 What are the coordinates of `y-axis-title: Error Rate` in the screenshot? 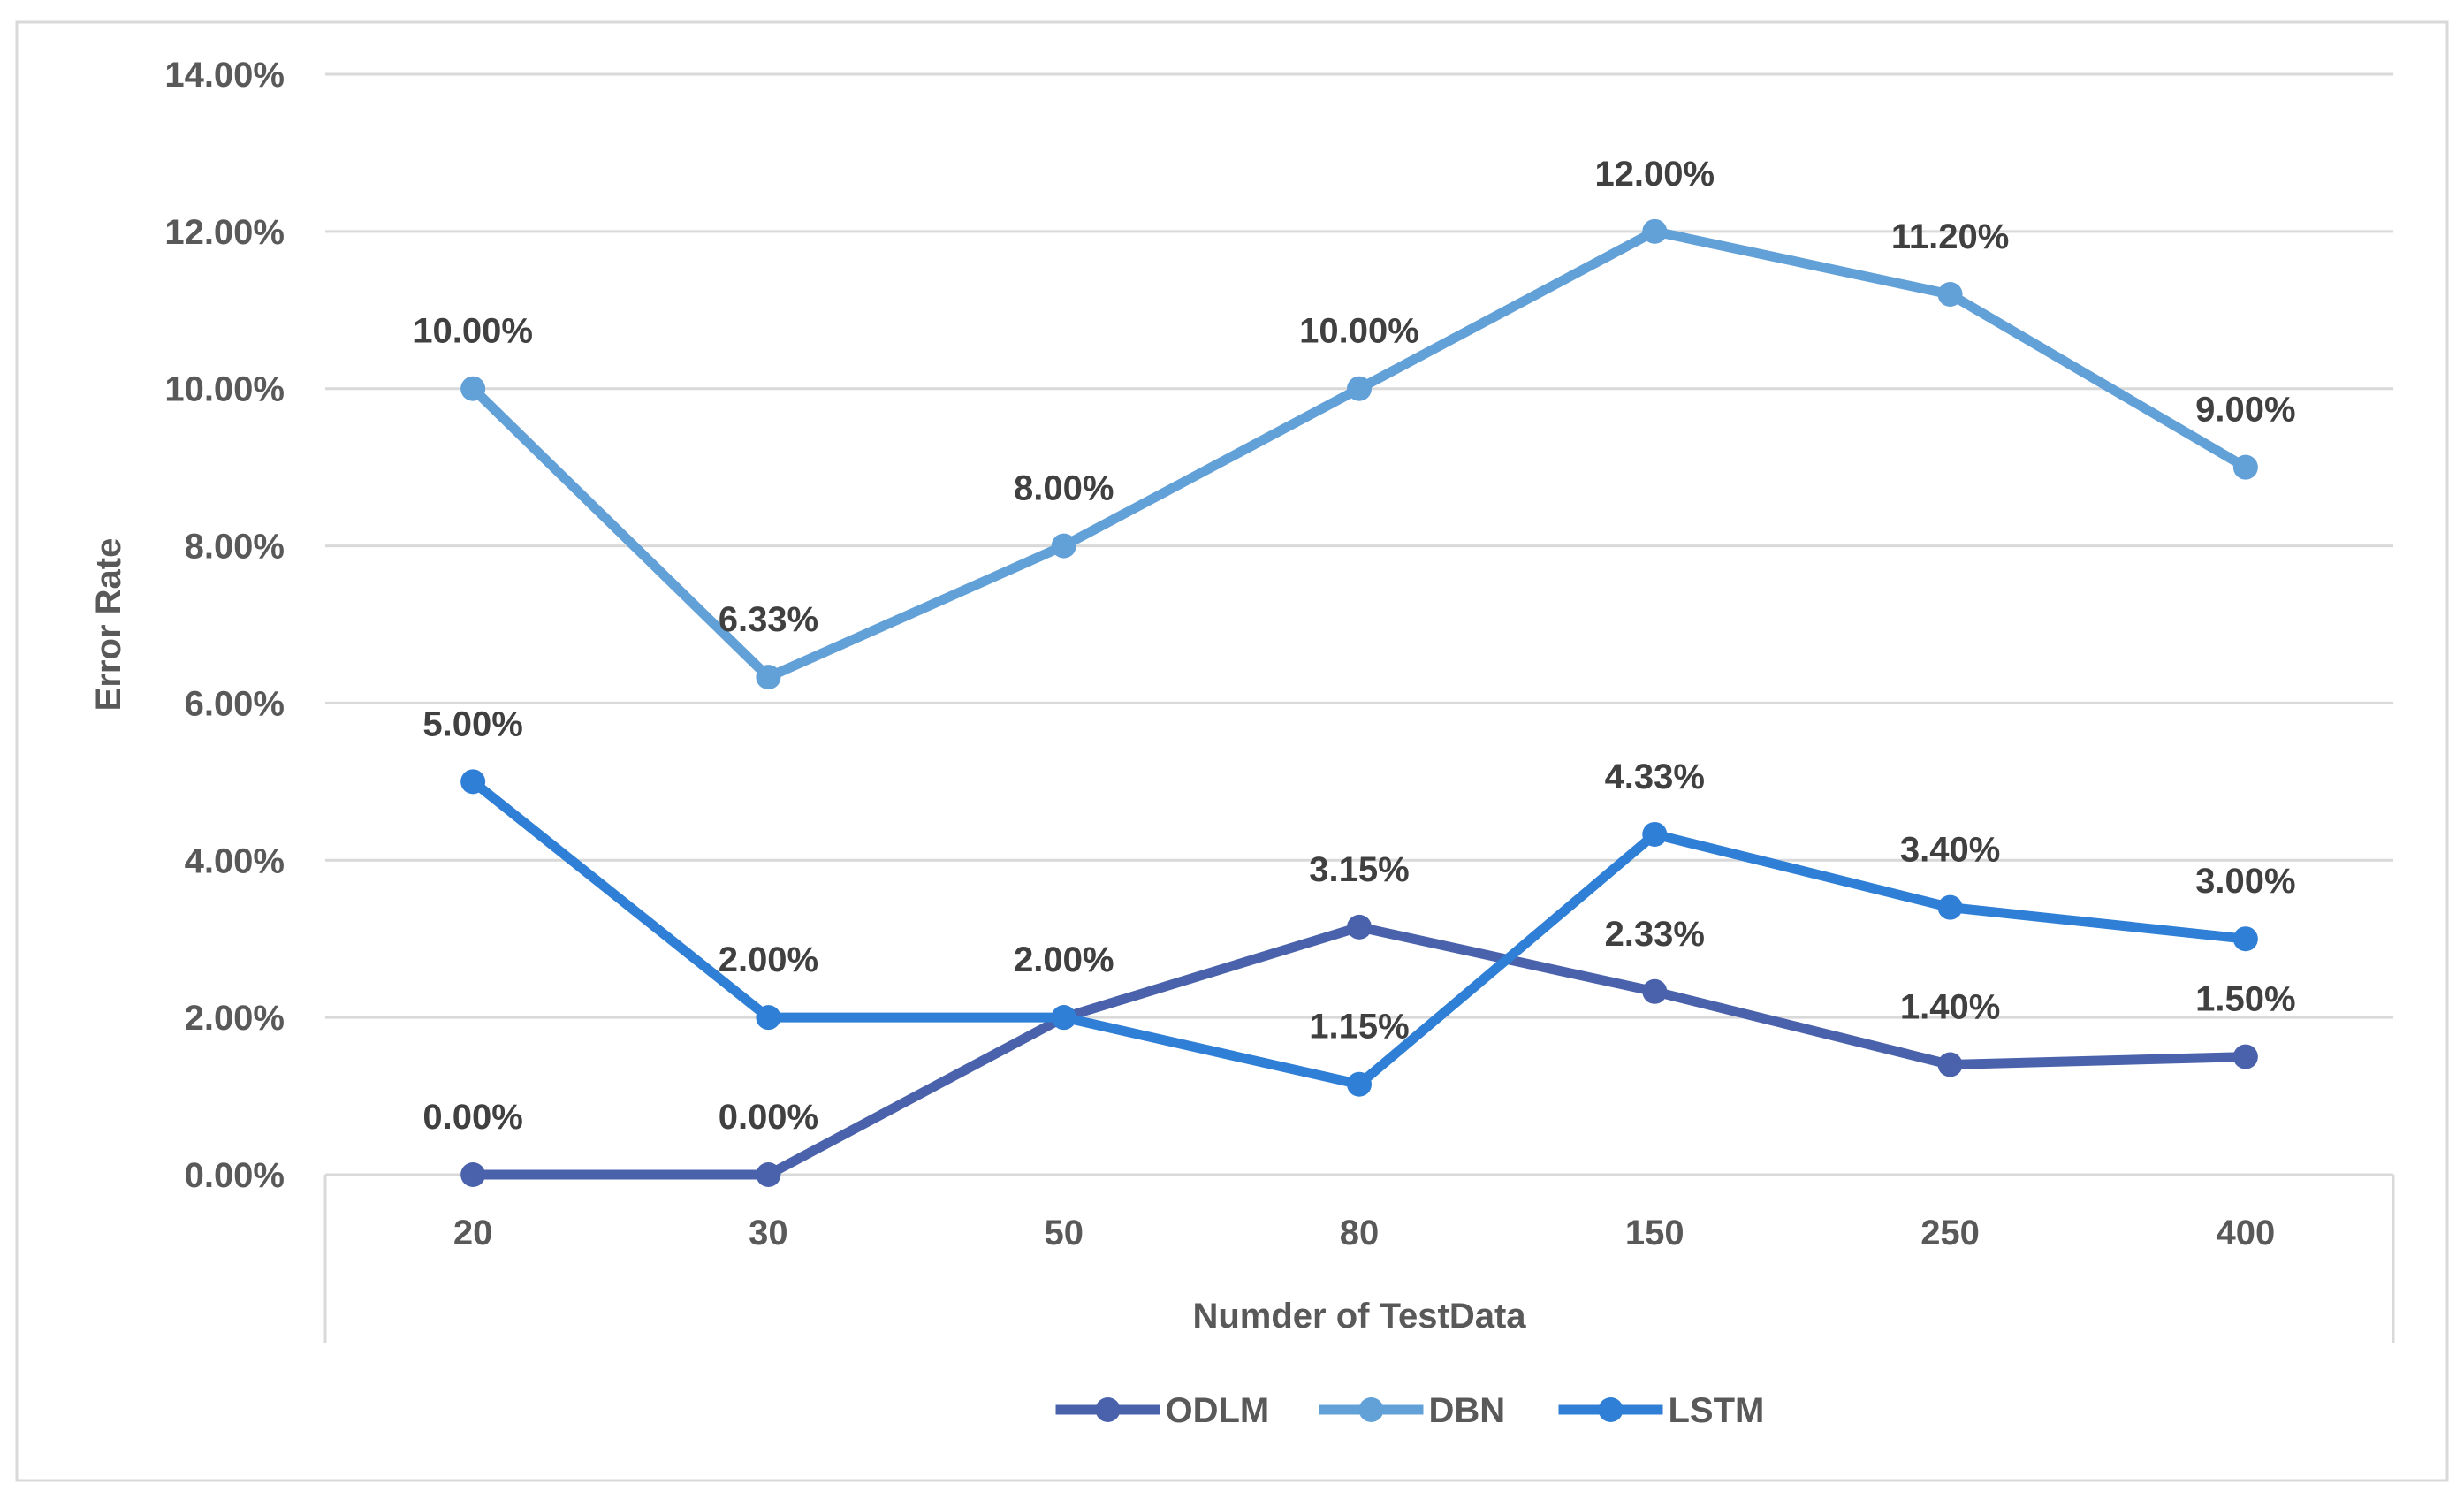 It's located at (109, 625).